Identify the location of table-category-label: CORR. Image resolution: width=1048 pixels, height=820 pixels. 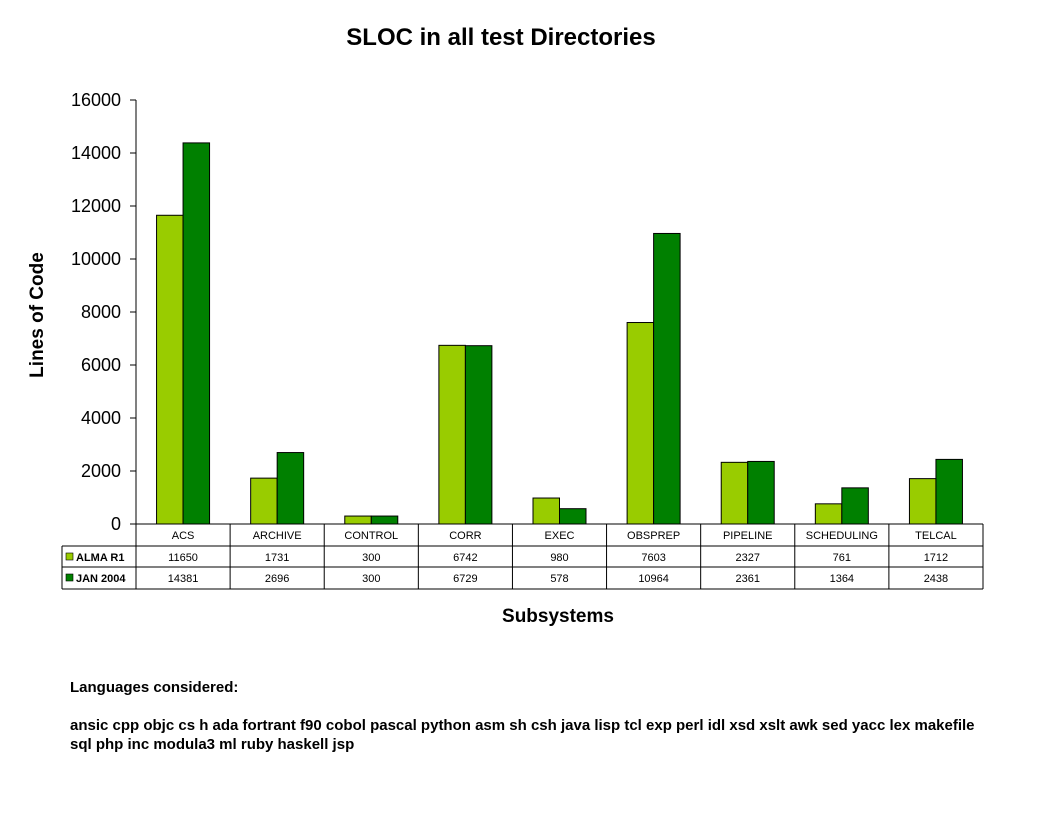
(465, 536).